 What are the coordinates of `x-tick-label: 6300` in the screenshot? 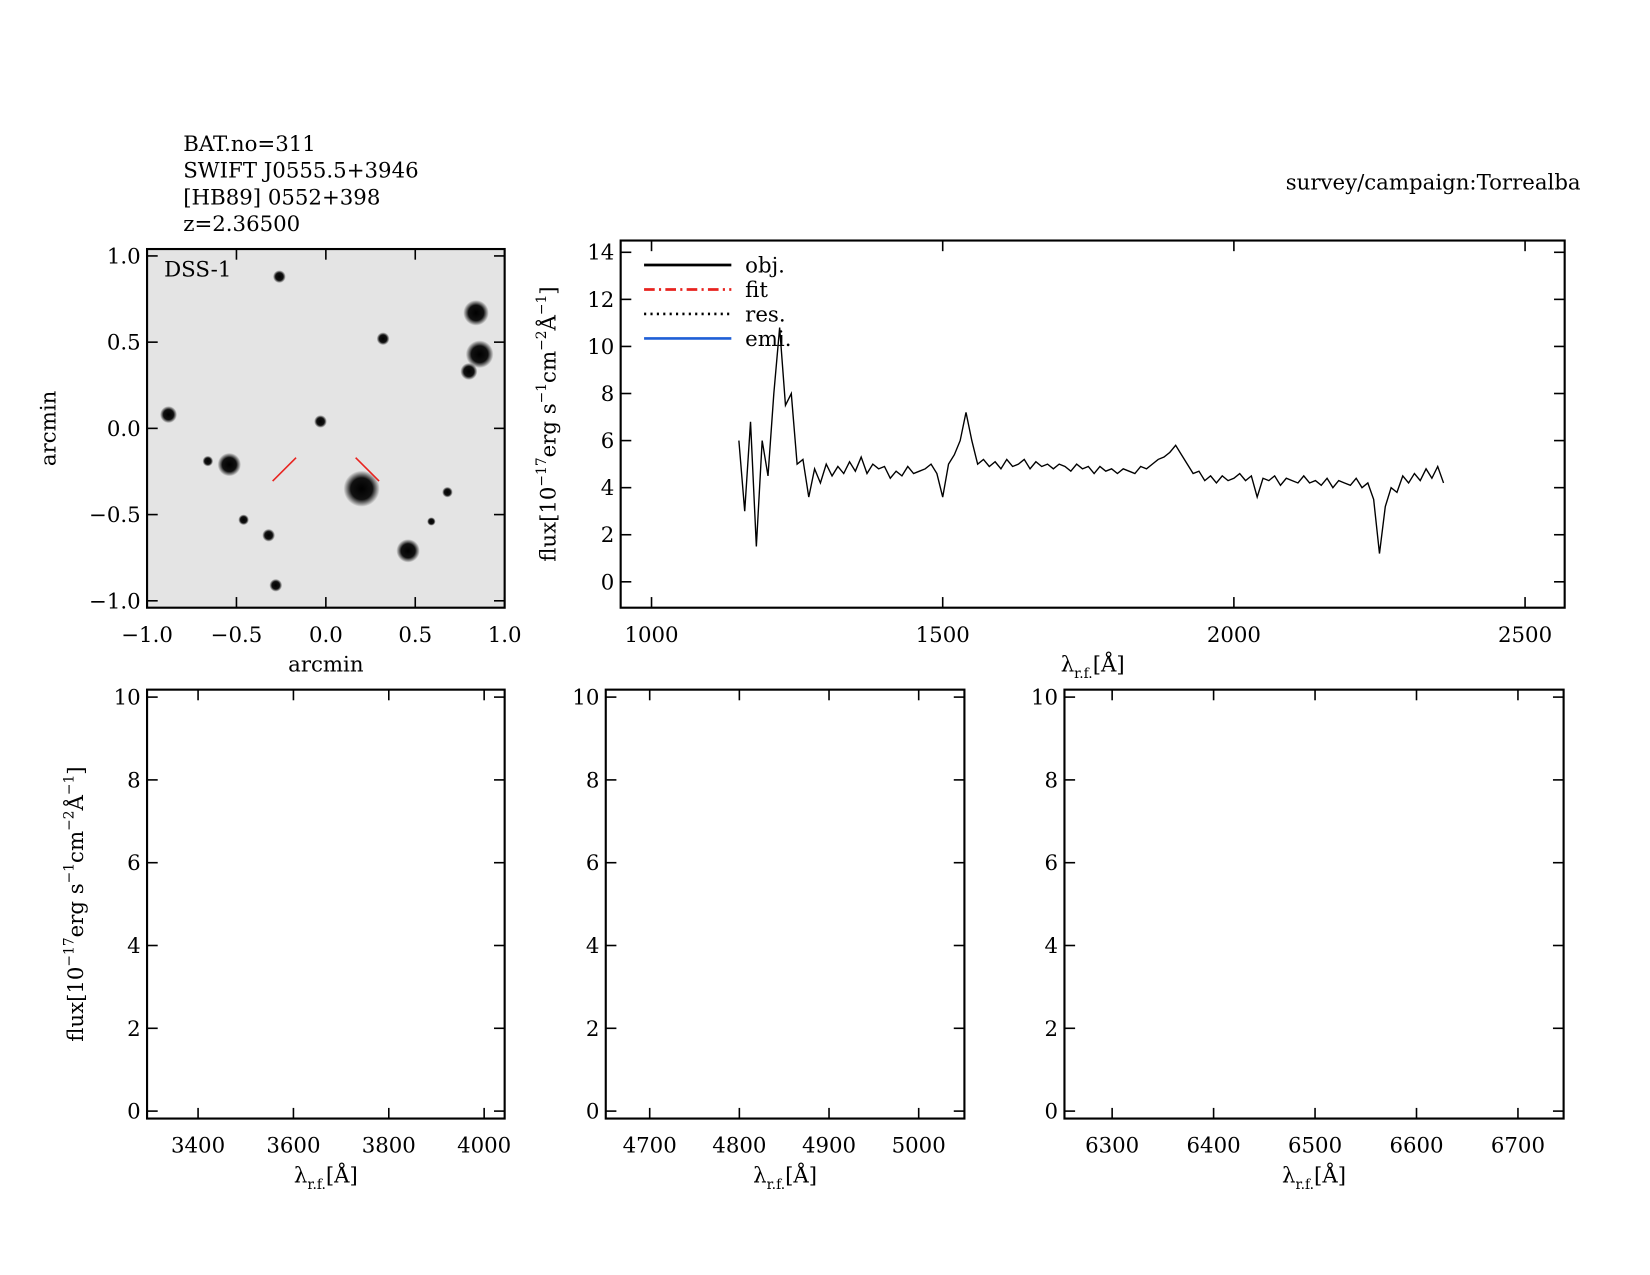 It's located at (1112, 1146).